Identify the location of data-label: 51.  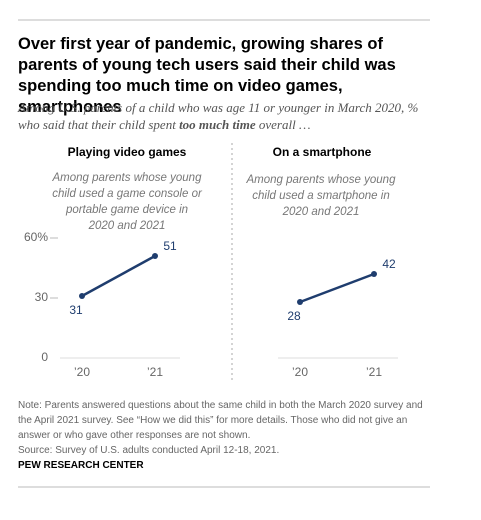
(170, 246).